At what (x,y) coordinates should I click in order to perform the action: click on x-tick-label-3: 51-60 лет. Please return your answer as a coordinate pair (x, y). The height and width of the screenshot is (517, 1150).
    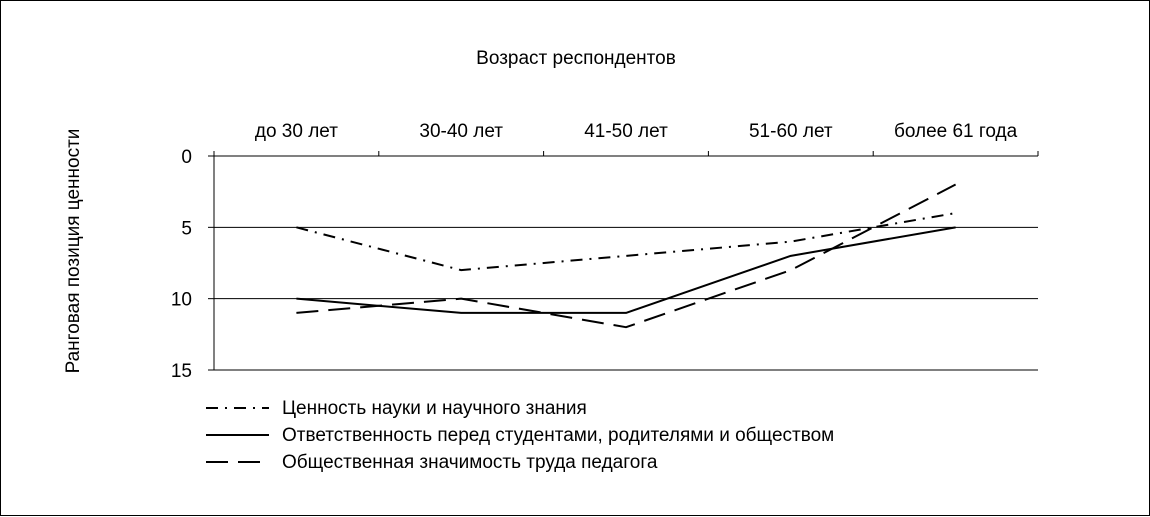
    Looking at the image, I should click on (791, 131).